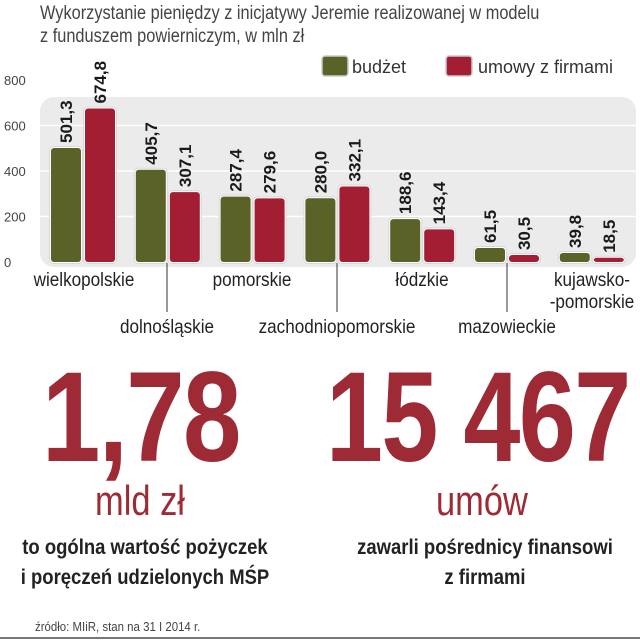  Describe the element at coordinates (236, 170) in the screenshot. I see `data-label: 287,4` at that location.